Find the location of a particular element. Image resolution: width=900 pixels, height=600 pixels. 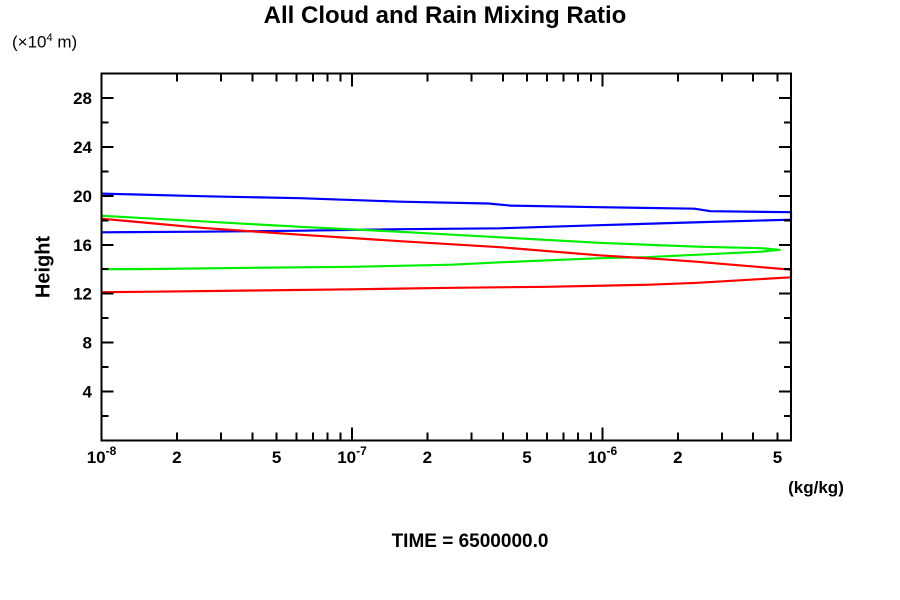

x-tick-label: 10⁻⁷ is located at coordinates (352, 455).